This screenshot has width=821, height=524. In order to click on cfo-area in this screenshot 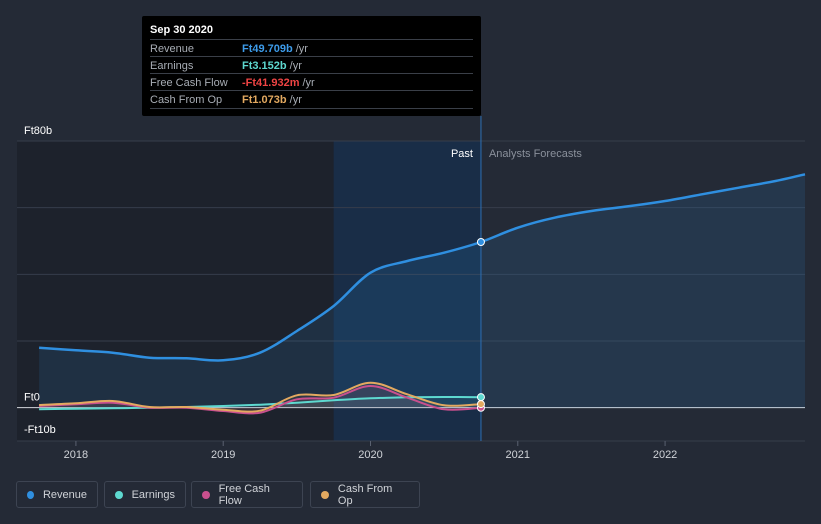, I will do `click(260, 397)`.